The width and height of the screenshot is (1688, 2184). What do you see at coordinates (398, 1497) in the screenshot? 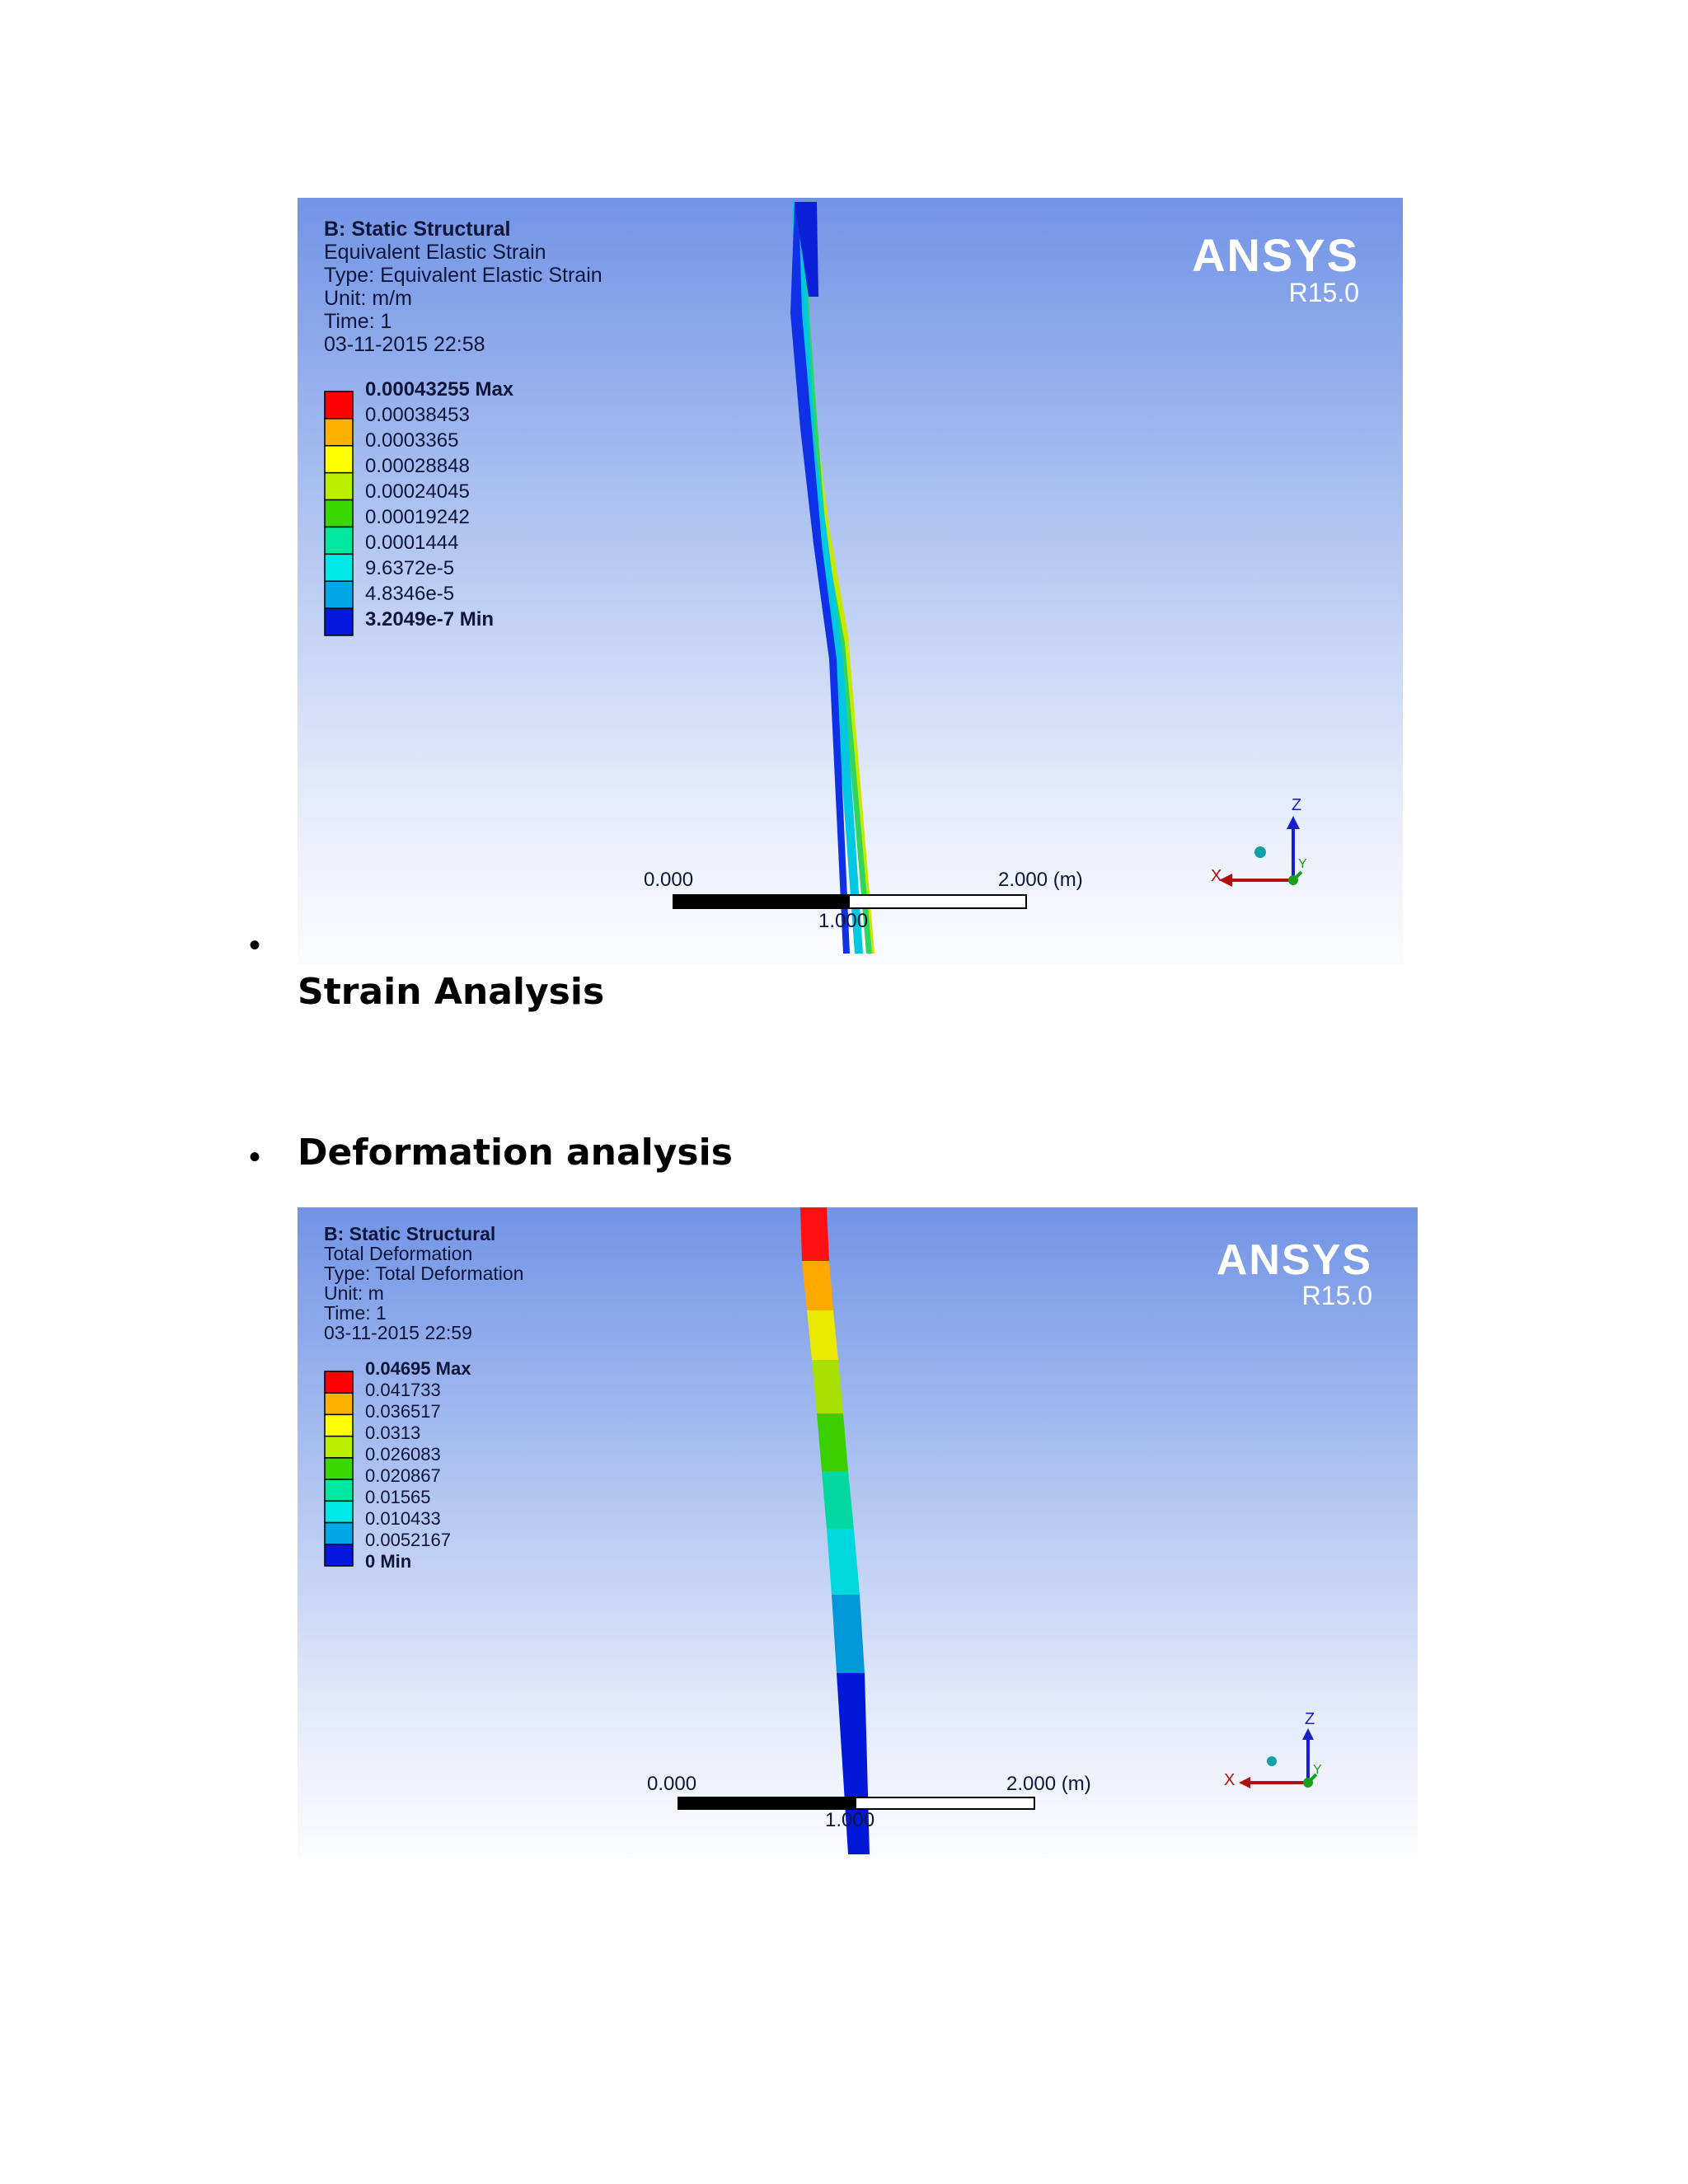
I see `deformation-legend-value: 0.01565` at bounding box center [398, 1497].